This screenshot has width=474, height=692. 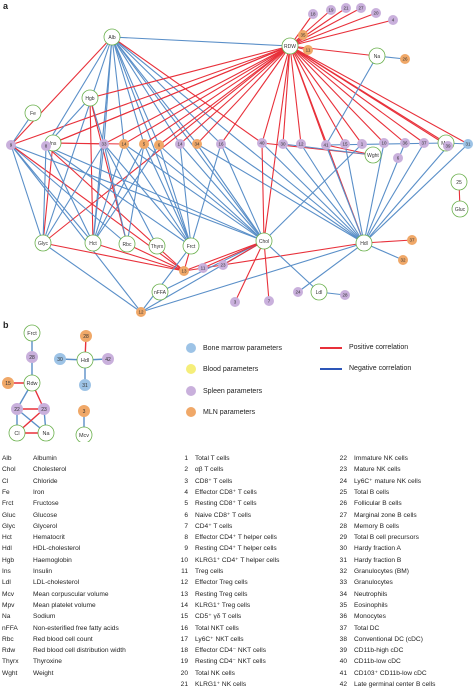 I want to click on node-circle-m26, so click(x=405, y=59).